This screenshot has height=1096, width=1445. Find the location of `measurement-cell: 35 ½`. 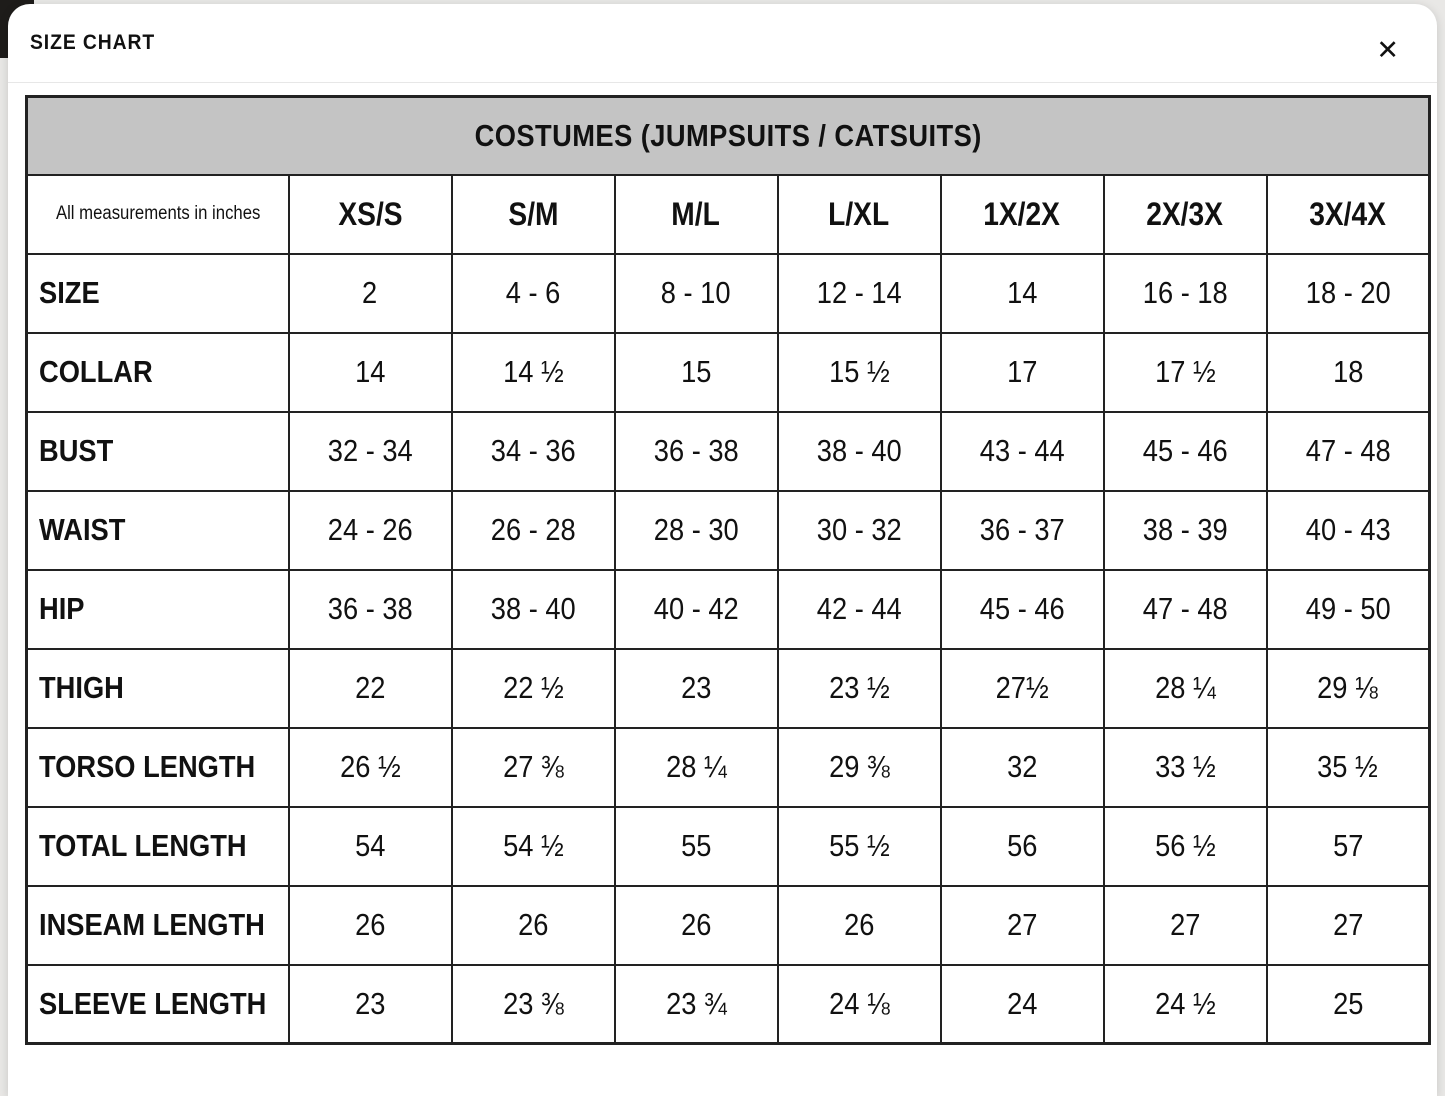

measurement-cell: 35 ½ is located at coordinates (1348, 767).